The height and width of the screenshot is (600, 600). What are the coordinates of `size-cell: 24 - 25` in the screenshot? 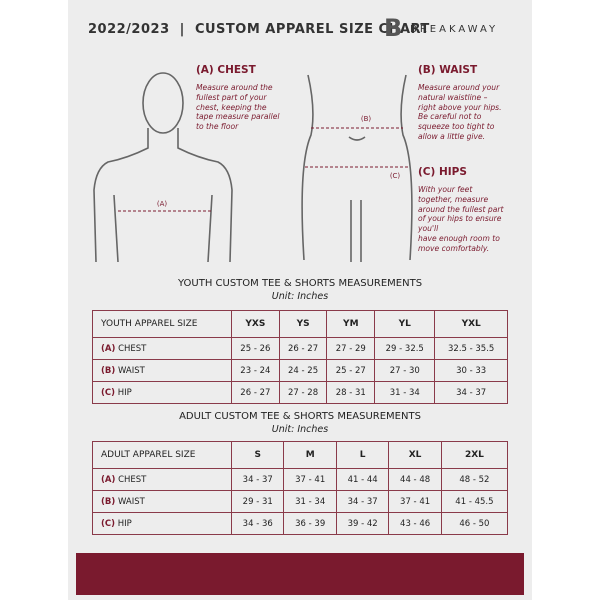 It's located at (303, 370).